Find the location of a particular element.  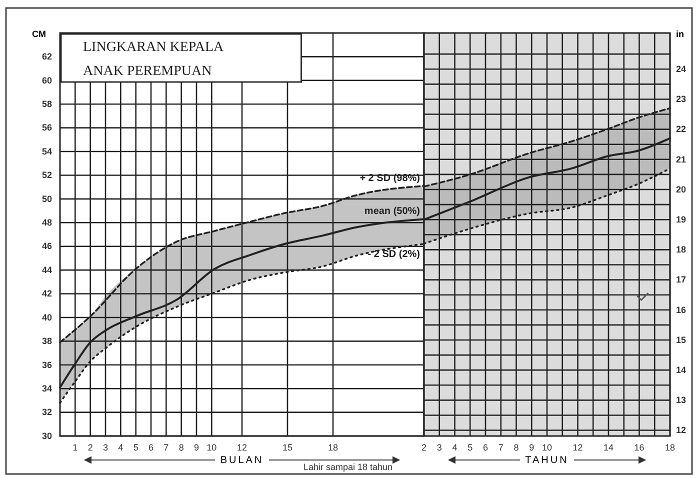

y2-tick-label: 14 is located at coordinates (681, 369).